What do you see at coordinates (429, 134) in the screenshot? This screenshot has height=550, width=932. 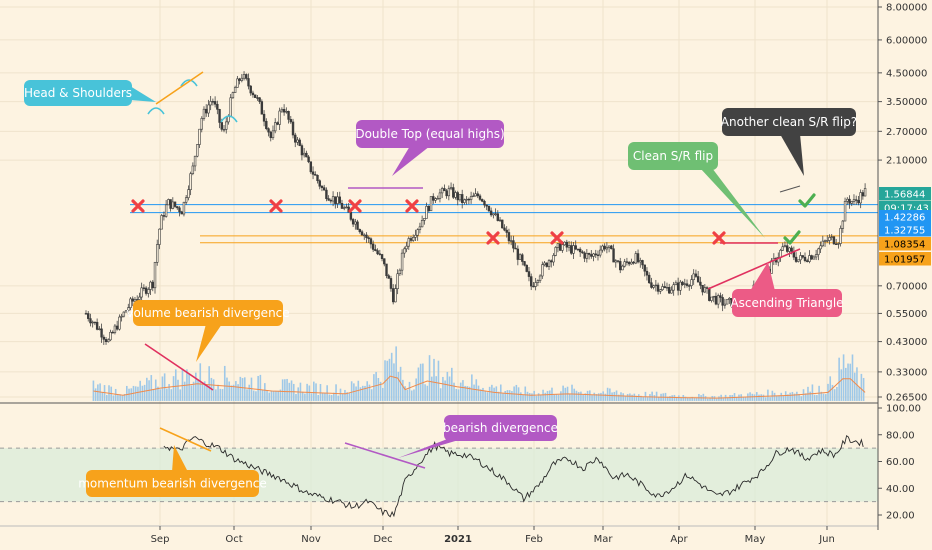 I see `callout-double-top-text: Double Top (equal highs)` at bounding box center [429, 134].